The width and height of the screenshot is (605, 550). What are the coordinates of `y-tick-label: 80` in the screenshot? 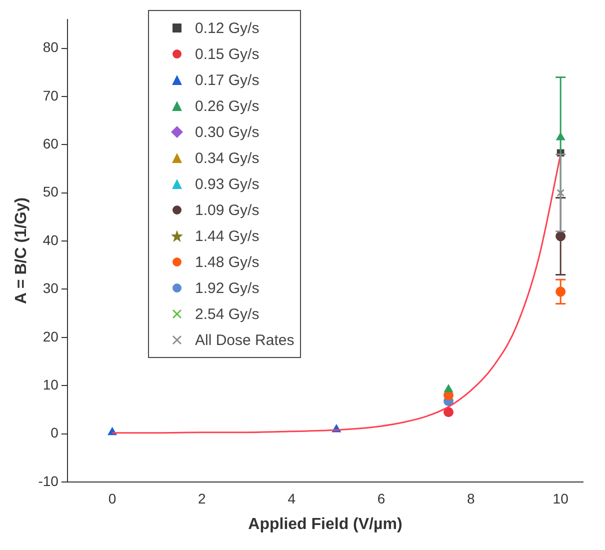 It's located at (50, 47).